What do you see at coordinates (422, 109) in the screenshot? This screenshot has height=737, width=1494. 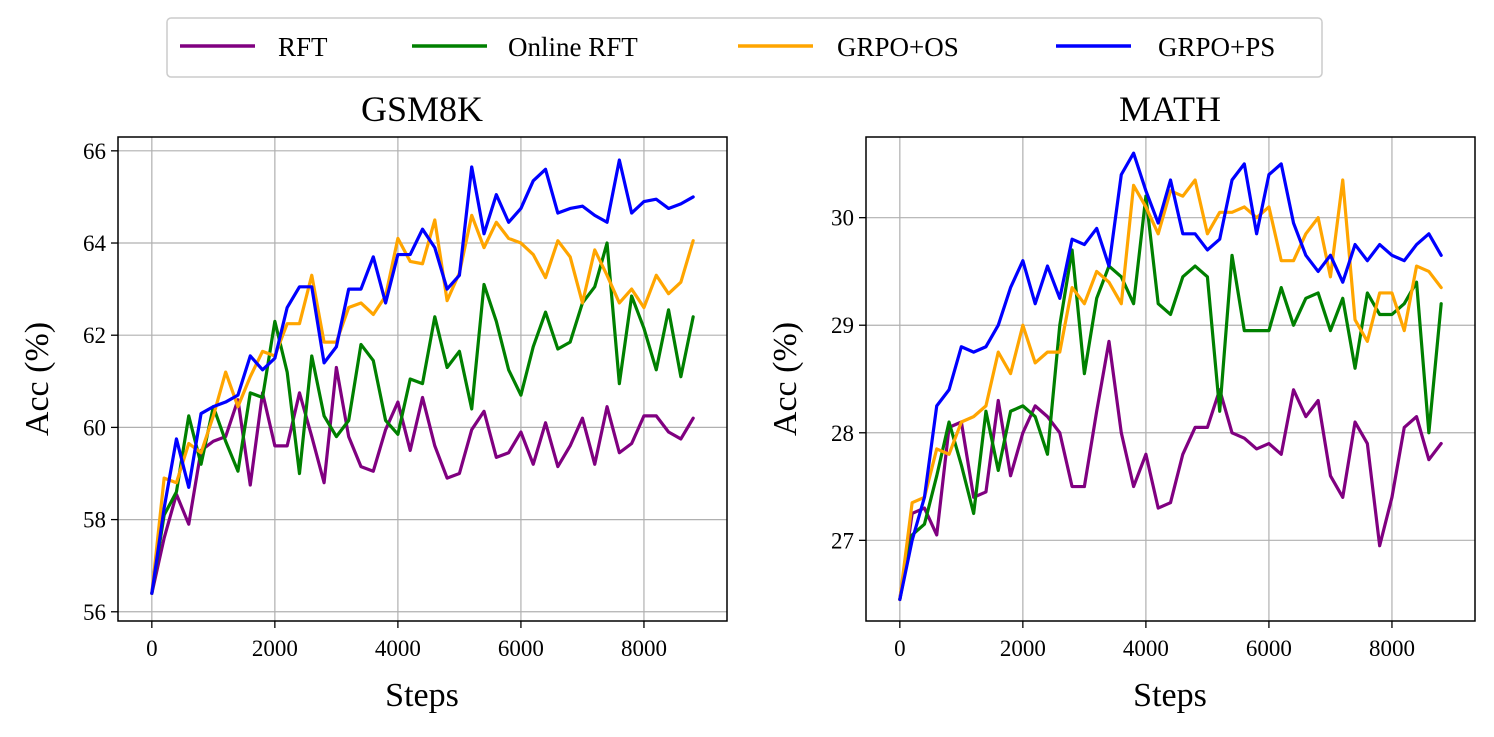 I see `chart-title-gsm8k: GSM8K` at bounding box center [422, 109].